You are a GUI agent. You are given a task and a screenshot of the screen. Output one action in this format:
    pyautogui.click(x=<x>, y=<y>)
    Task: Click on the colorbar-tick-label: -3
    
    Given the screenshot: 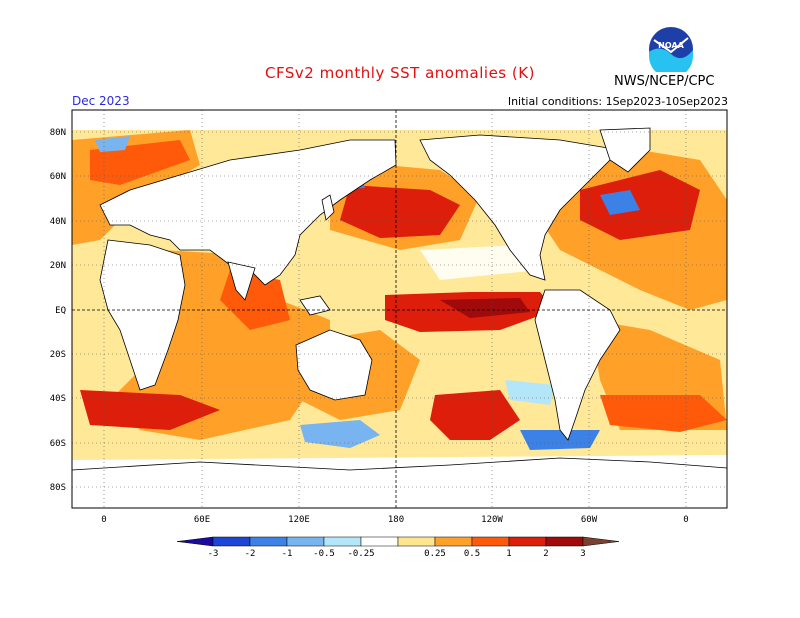 What is the action you would take?
    pyautogui.click(x=213, y=554)
    